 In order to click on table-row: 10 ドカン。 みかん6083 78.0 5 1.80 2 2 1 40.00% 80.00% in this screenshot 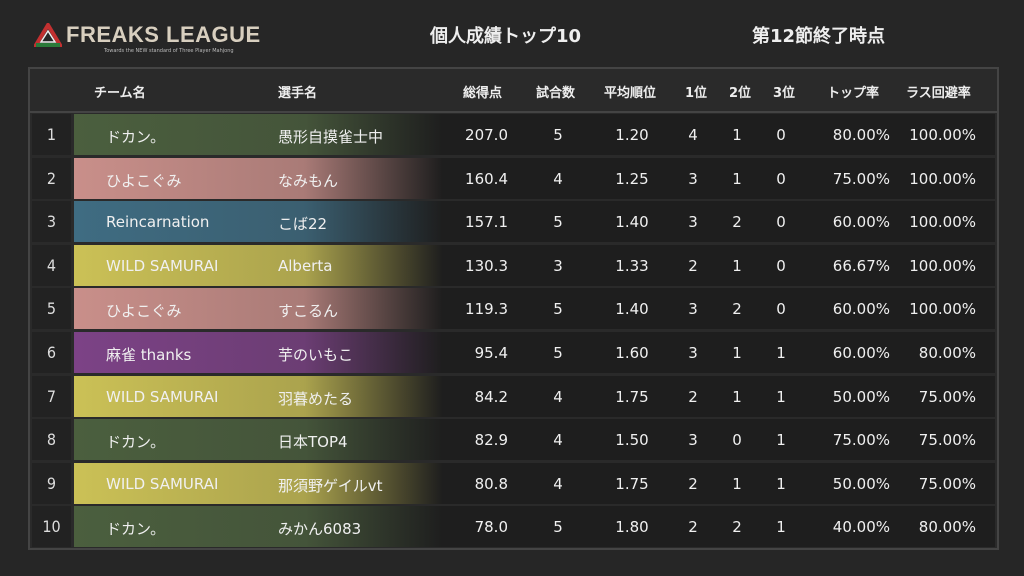, I will do `click(513, 527)`.